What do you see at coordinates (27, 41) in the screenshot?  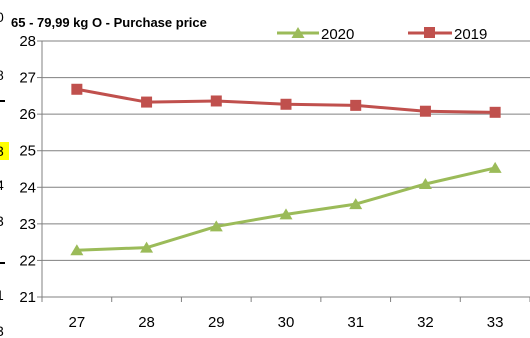 I see `y-tick-label-28: 28` at bounding box center [27, 41].